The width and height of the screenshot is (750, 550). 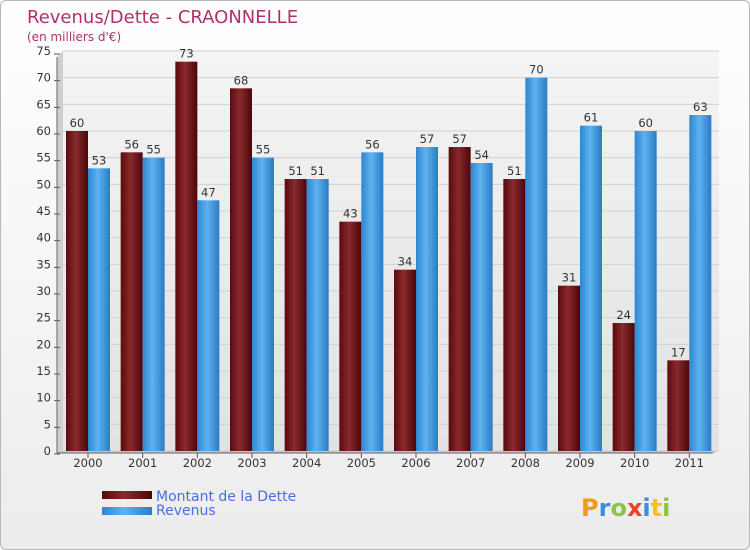 What do you see at coordinates (47, 424) in the screenshot?
I see `y-tick-label: 5` at bounding box center [47, 424].